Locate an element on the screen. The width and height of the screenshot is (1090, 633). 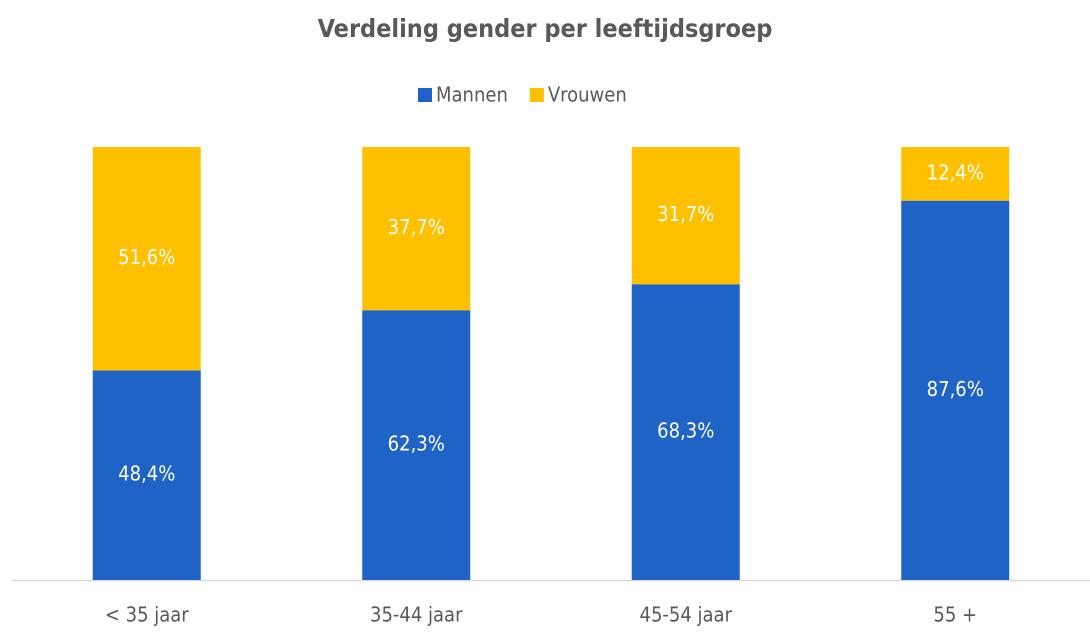
data-label: 31,7% is located at coordinates (685, 214).